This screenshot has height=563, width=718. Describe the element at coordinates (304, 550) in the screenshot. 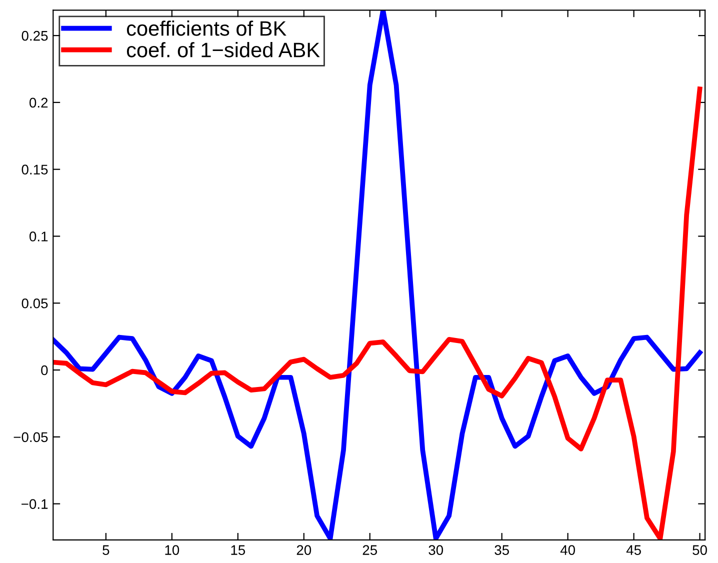

I see `x-tick-label: 20` at that location.